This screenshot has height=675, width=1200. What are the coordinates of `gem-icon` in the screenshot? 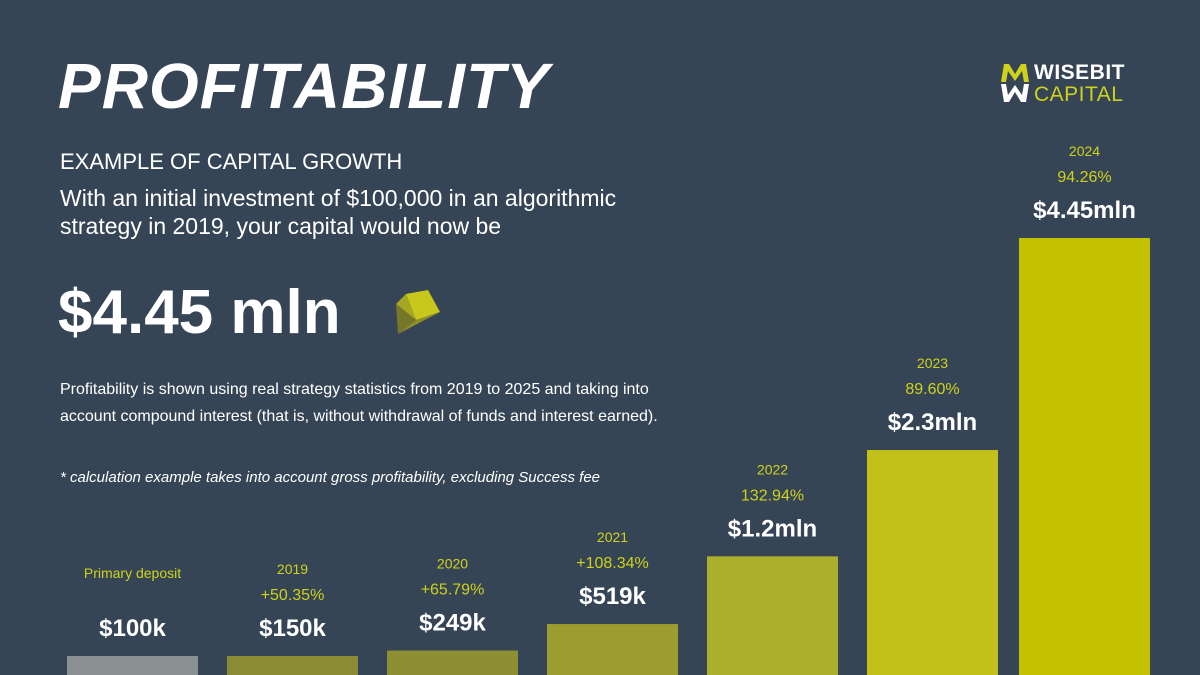 It's located at (418, 312).